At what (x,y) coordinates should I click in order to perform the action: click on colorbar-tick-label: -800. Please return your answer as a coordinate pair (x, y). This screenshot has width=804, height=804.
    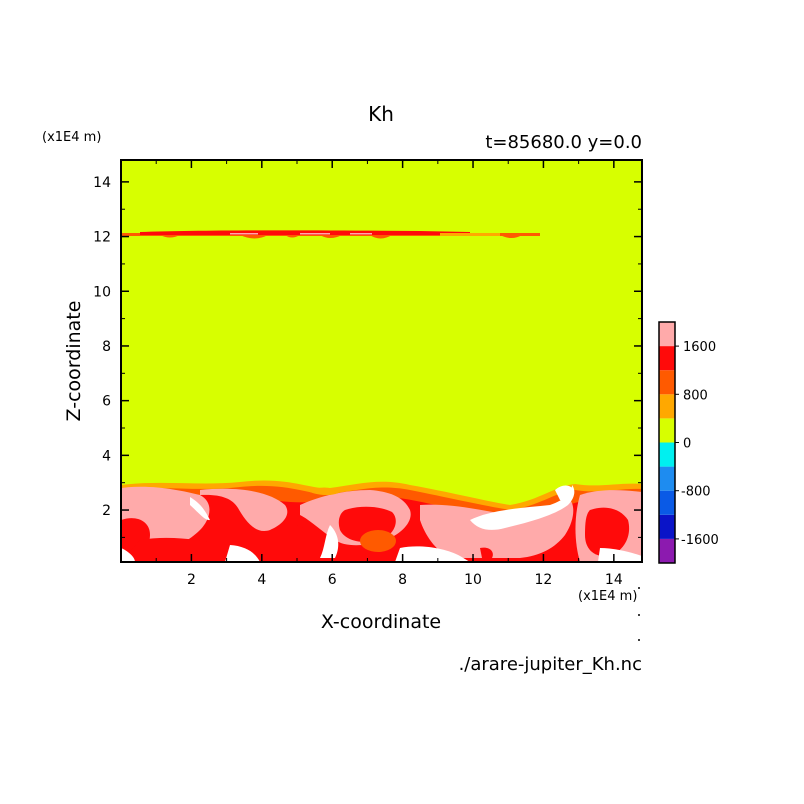
    Looking at the image, I should click on (696, 492).